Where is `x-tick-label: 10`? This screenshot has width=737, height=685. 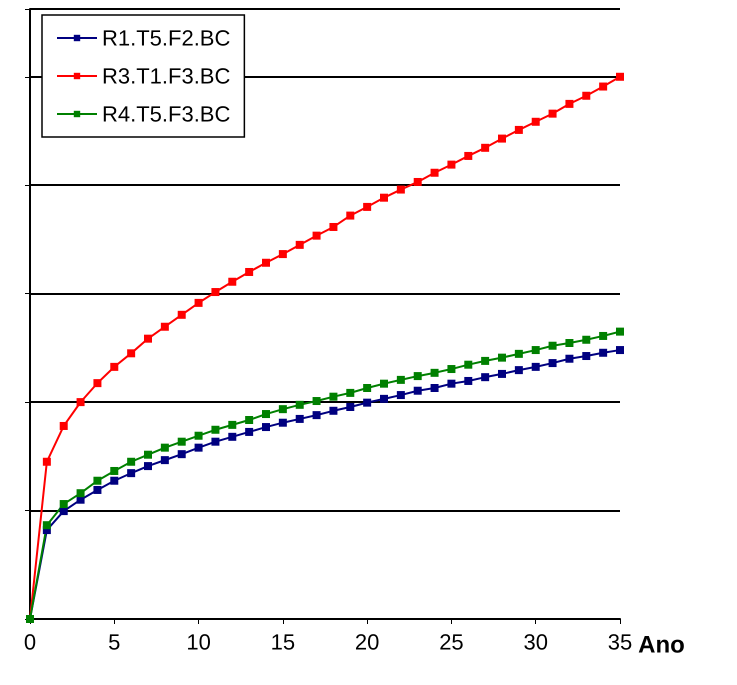
x-tick-label: 10 is located at coordinates (198, 642).